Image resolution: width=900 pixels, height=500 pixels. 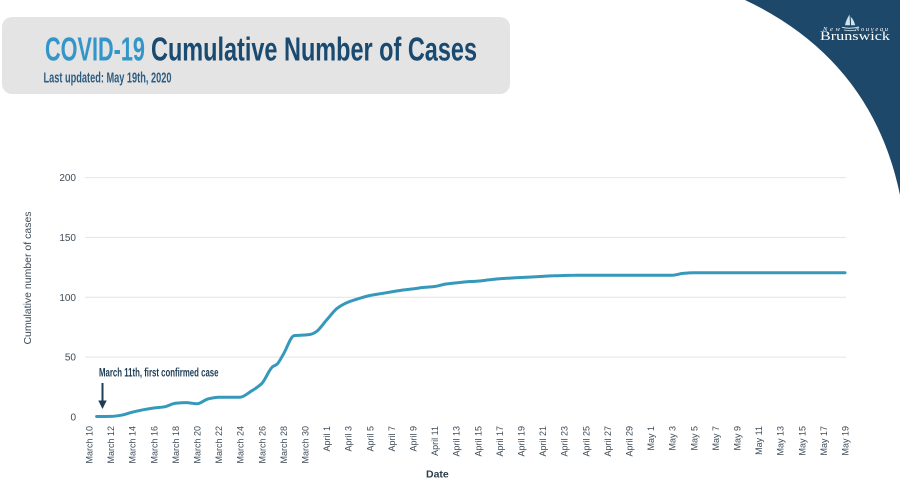 I want to click on svg-text: COVID-19, so click(x=95, y=49).